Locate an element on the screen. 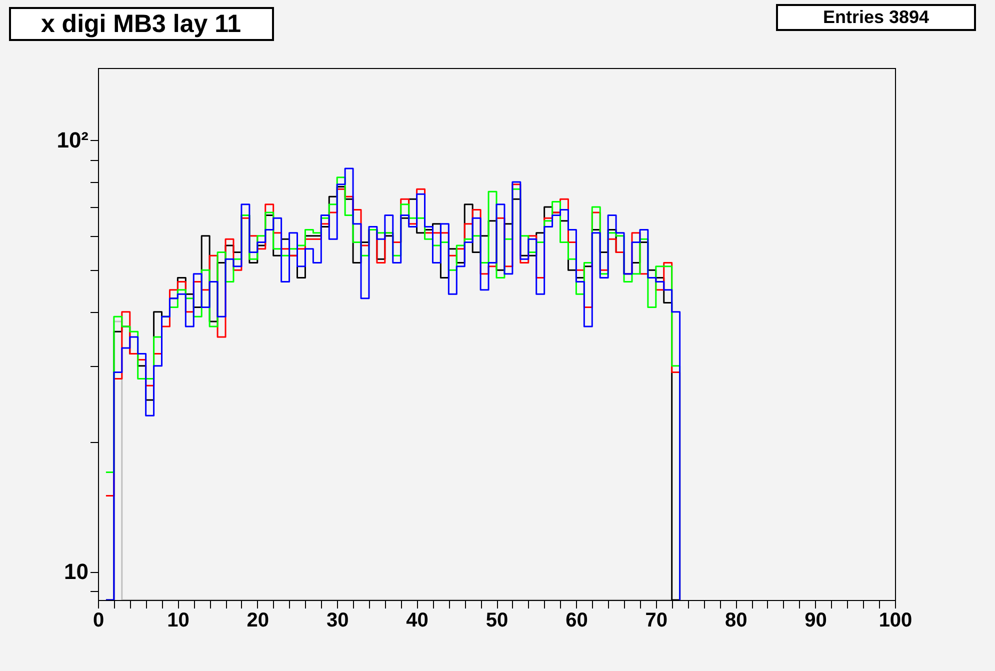  x-tick-label: 30 is located at coordinates (337, 621).